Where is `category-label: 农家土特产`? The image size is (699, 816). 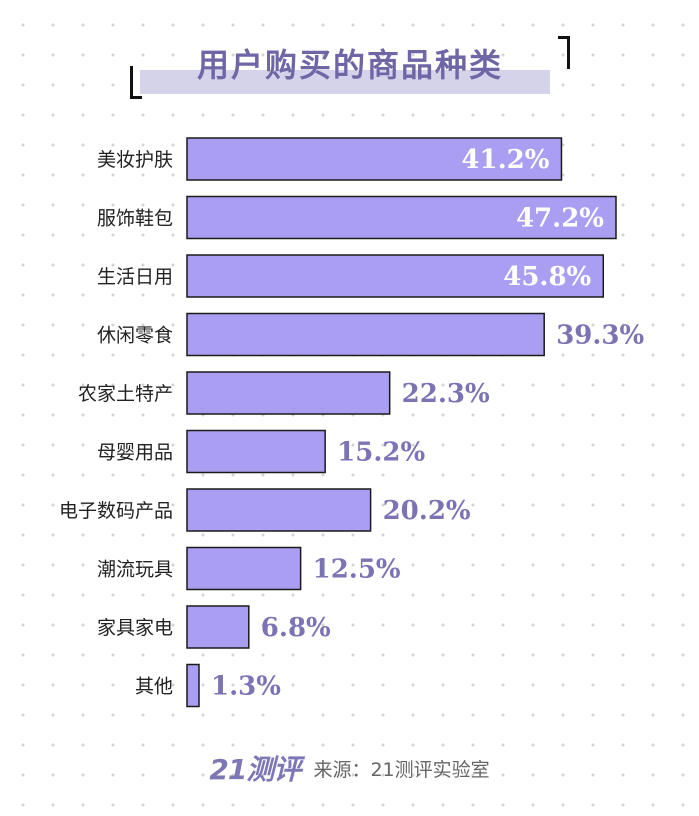
category-label: 农家土特产 is located at coordinates (125, 394).